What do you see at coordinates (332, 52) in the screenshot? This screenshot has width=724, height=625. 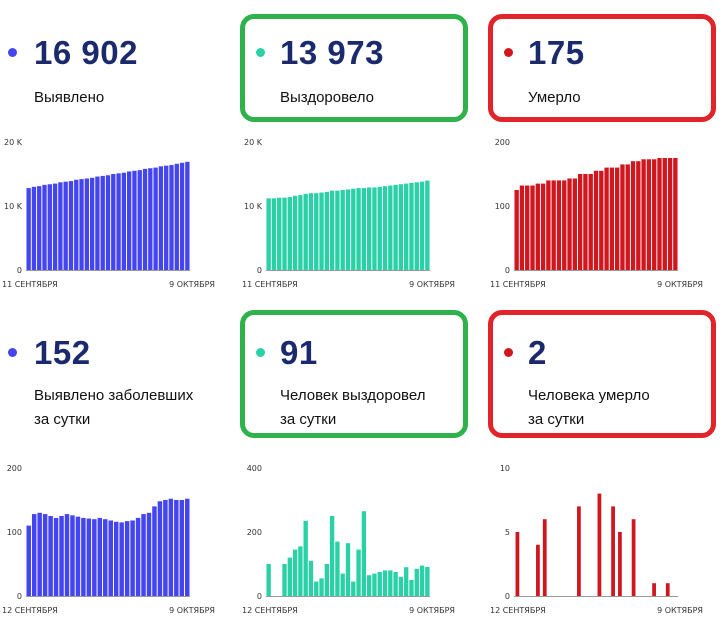 I see `stat-value: 13 973` at bounding box center [332, 52].